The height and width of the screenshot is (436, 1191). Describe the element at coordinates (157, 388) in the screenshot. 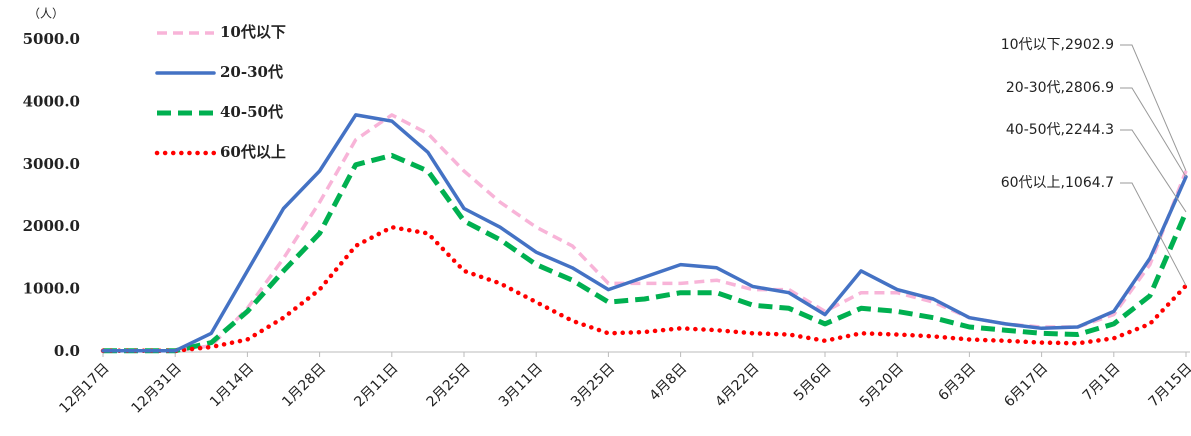

I see `x-tick-label: 12月31日` at that location.